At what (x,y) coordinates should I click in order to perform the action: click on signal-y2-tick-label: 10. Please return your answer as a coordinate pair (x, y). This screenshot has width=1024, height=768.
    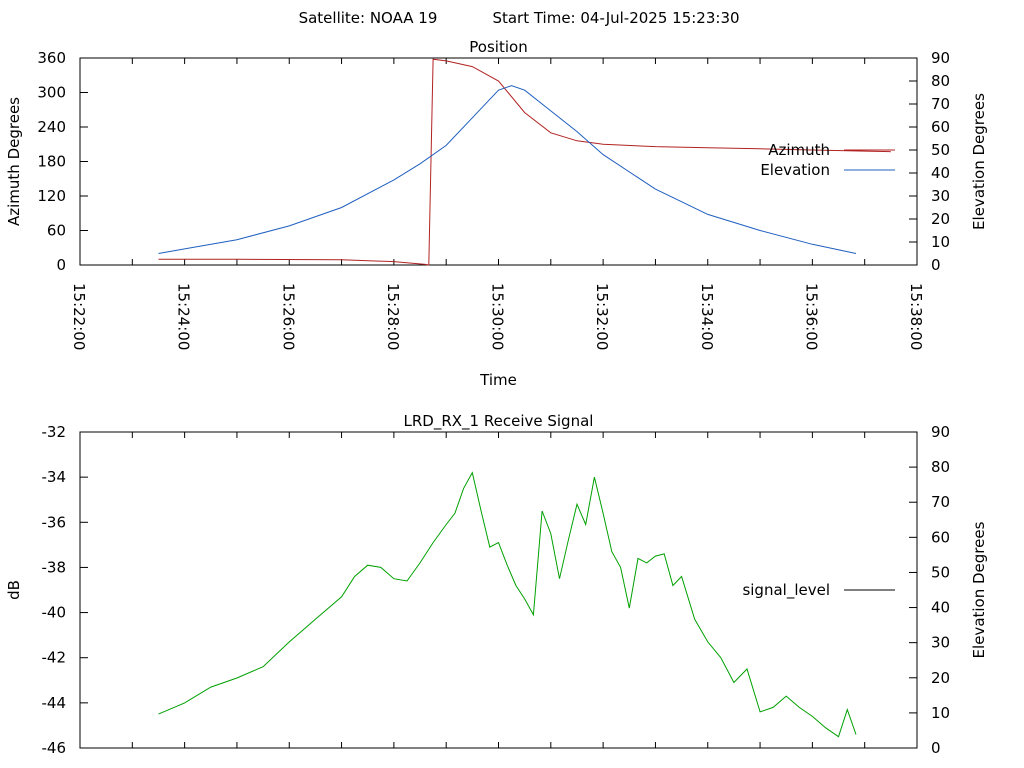
    Looking at the image, I should click on (940, 713).